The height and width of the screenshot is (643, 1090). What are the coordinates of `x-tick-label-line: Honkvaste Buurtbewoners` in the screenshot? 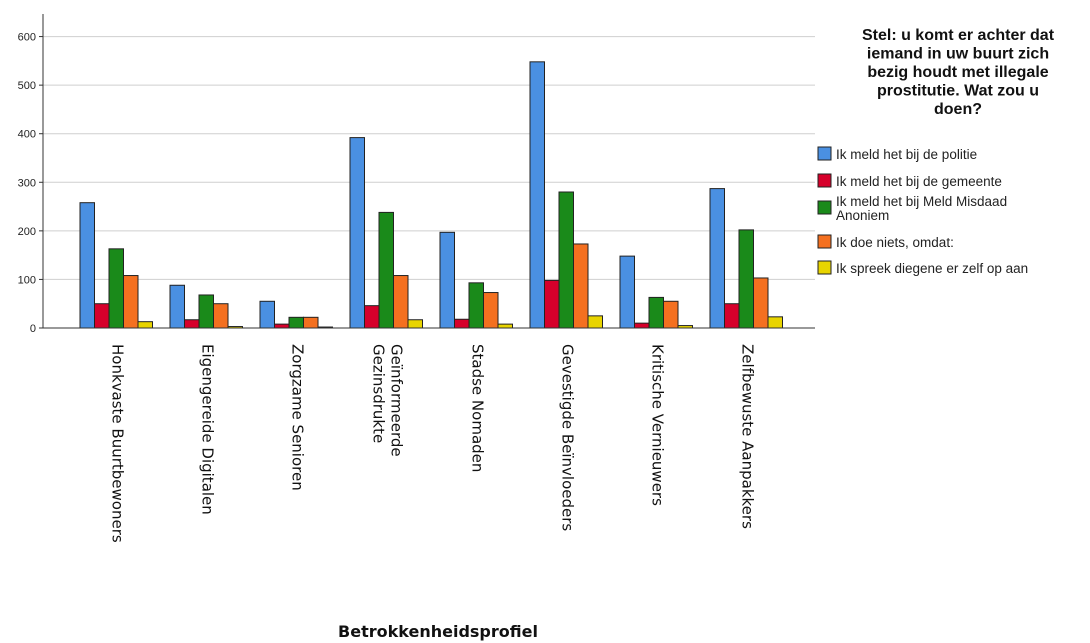 It's located at (117, 443).